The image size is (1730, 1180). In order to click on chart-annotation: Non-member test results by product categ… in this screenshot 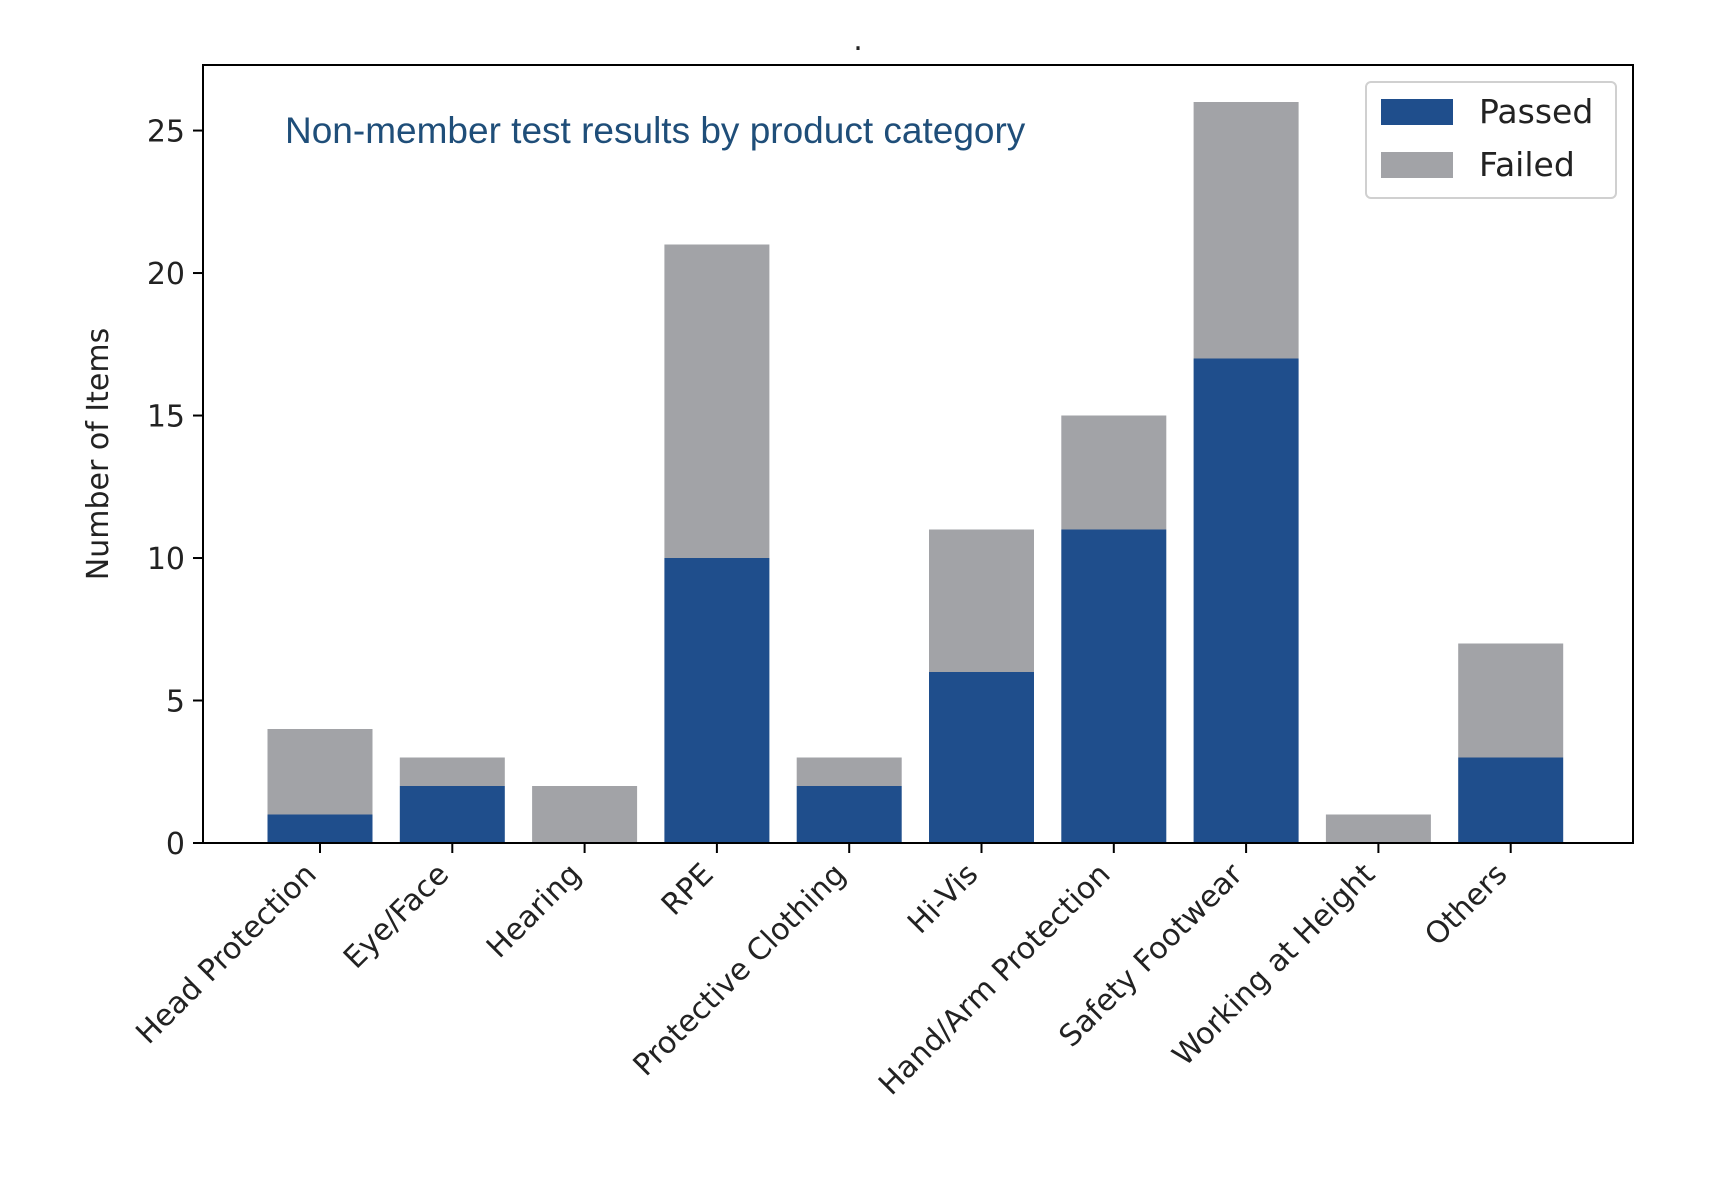, I will do `click(655, 130)`.